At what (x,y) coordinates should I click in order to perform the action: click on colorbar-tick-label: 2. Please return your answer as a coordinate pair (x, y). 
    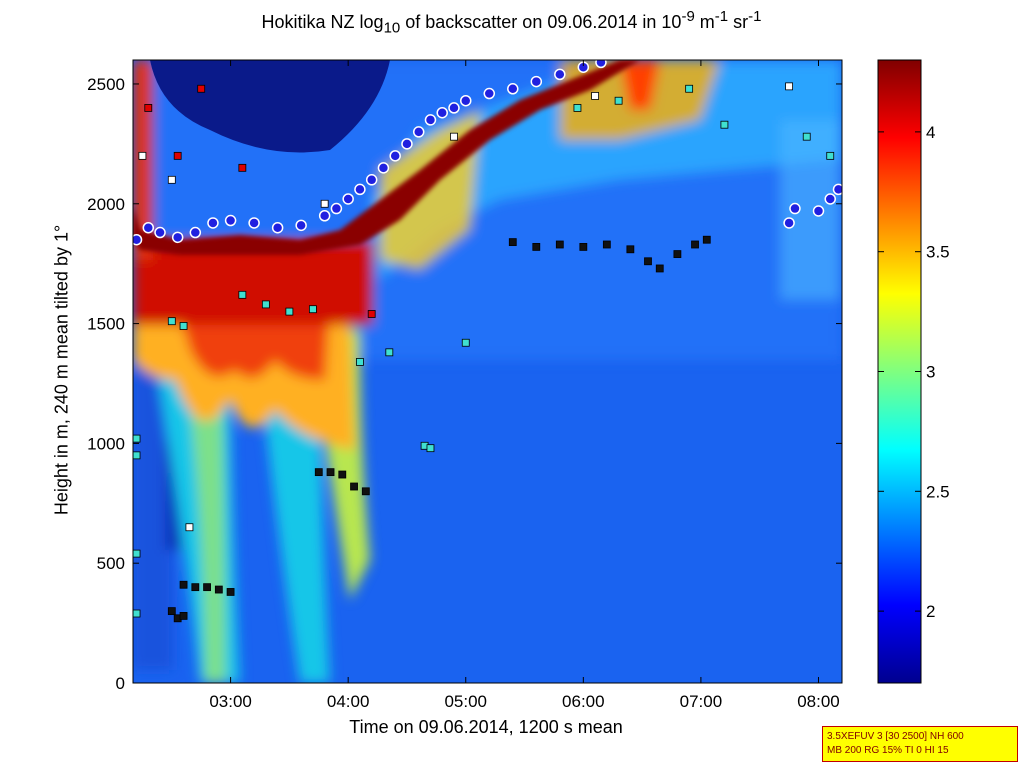
    Looking at the image, I should click on (930, 611).